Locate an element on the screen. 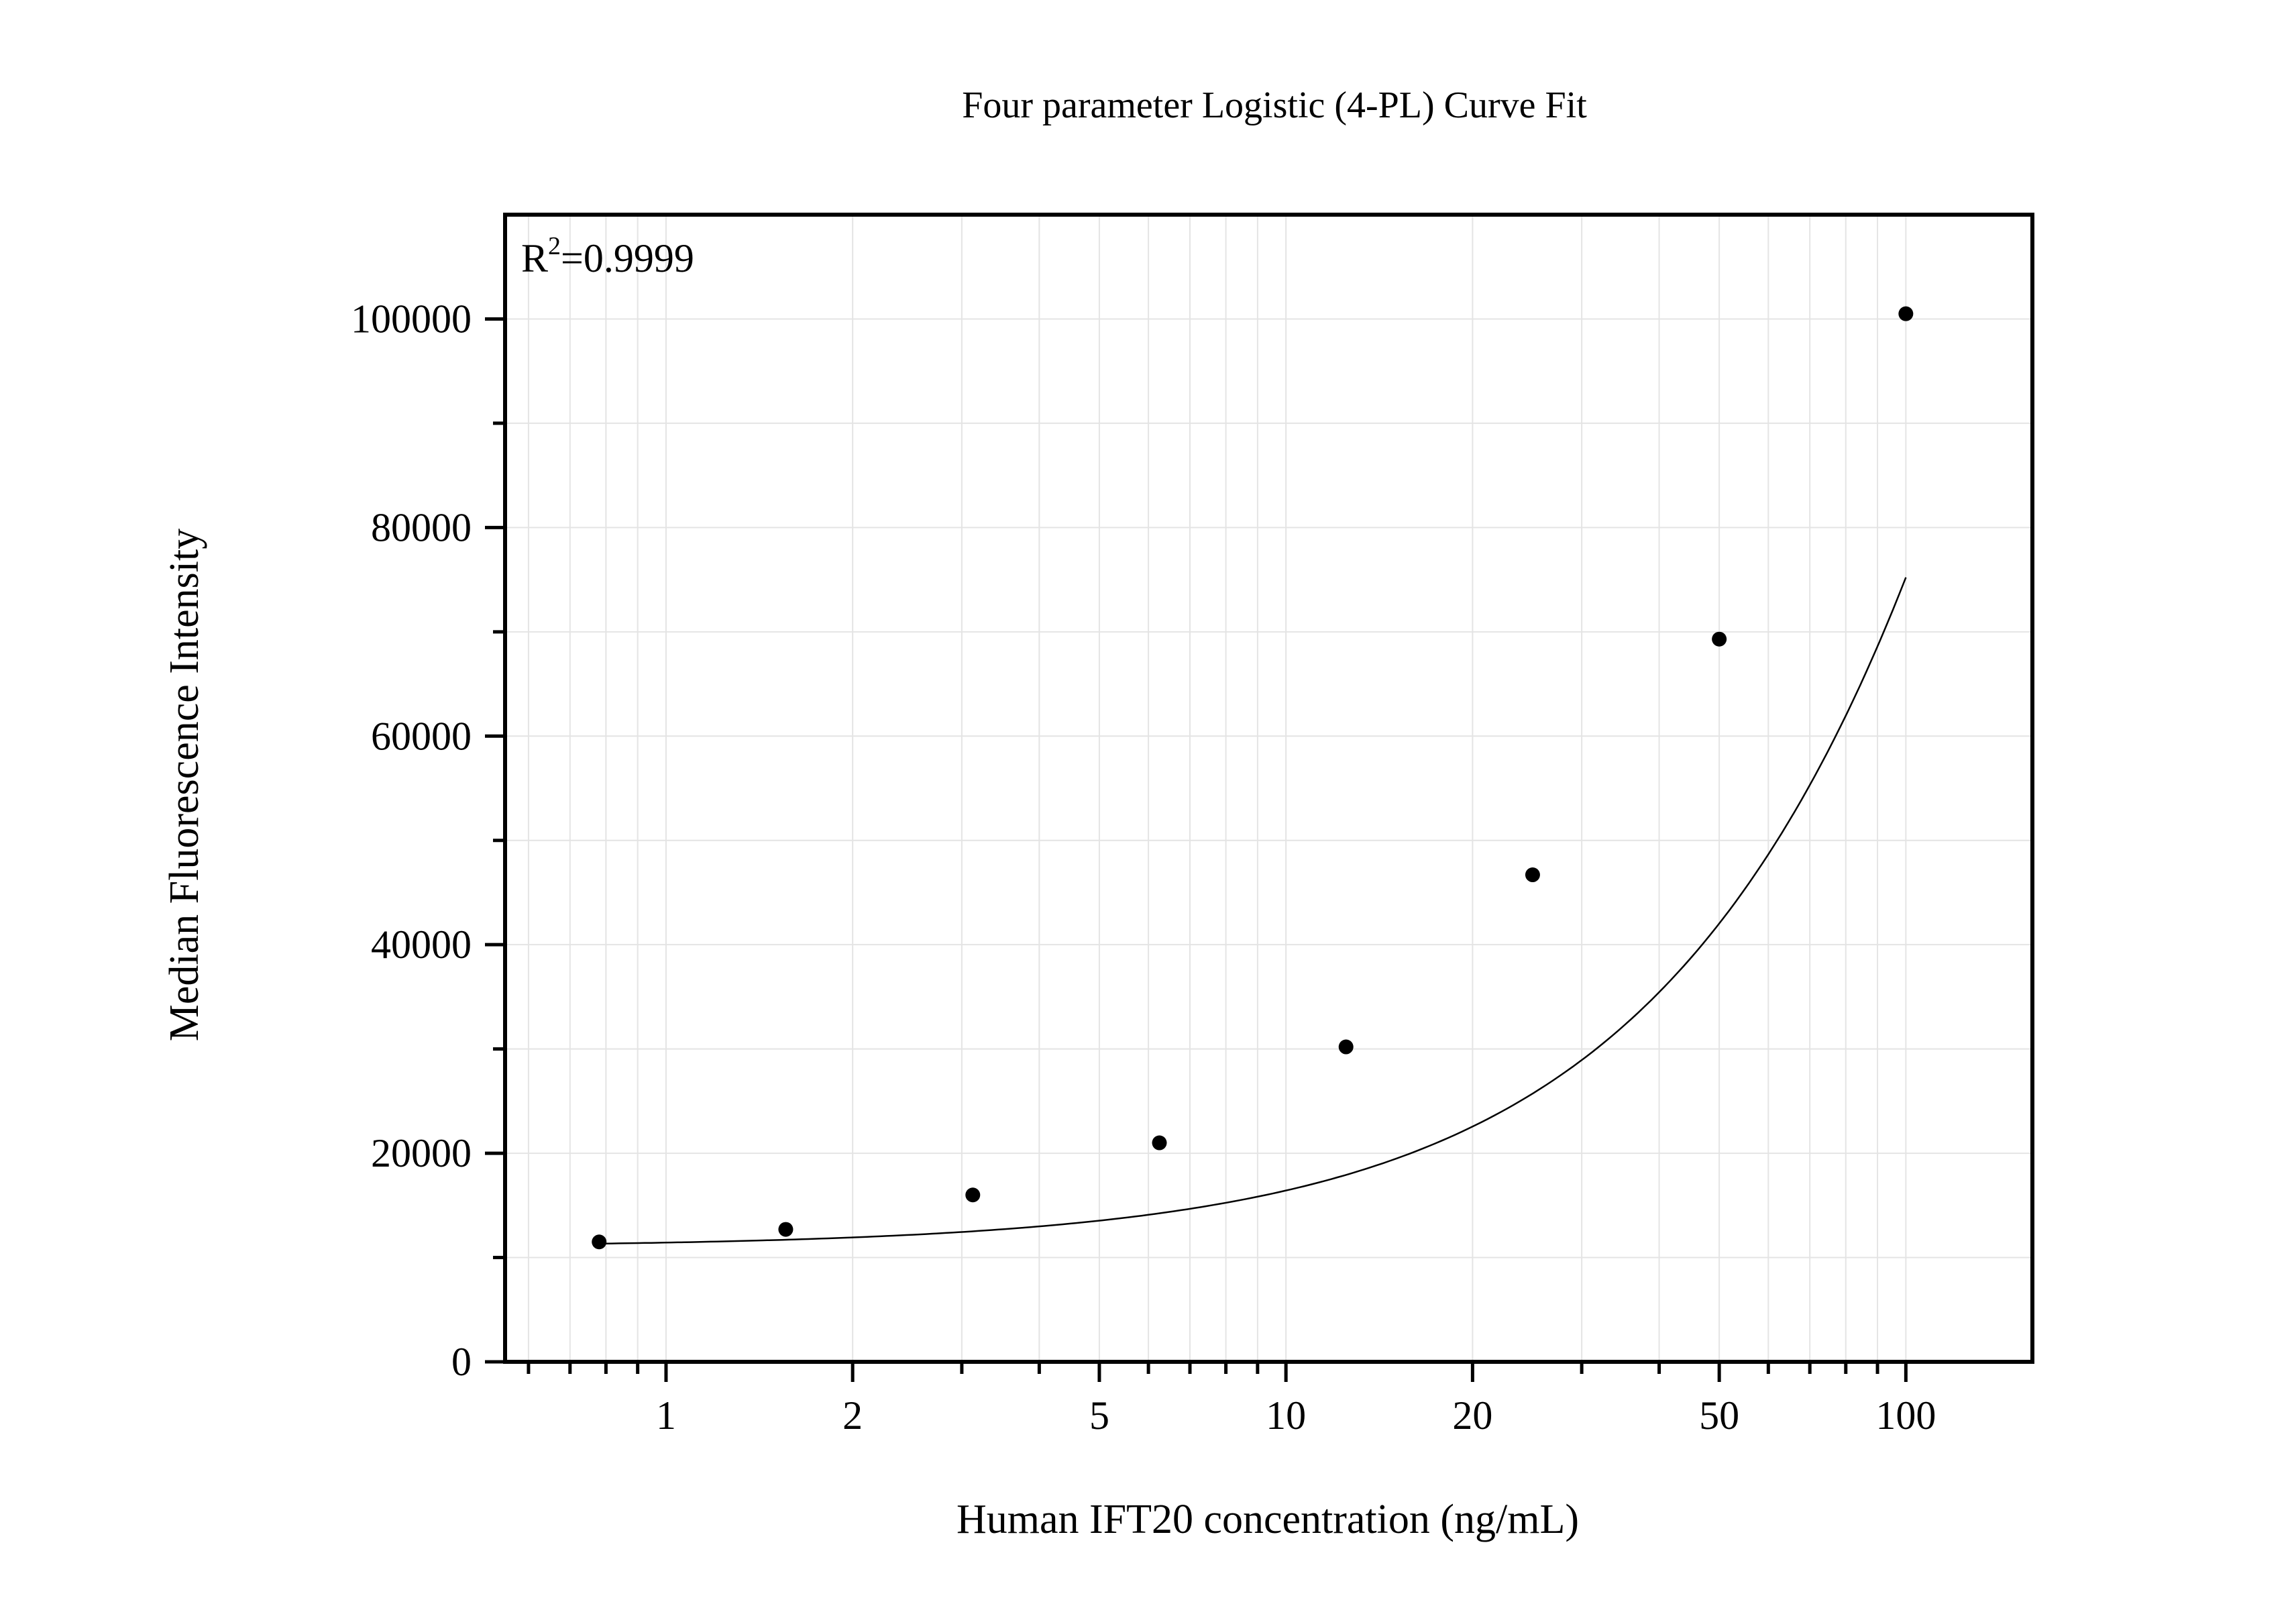  x-tick-labels: 1 2 5 10 20 50 100 is located at coordinates (1296, 1415).